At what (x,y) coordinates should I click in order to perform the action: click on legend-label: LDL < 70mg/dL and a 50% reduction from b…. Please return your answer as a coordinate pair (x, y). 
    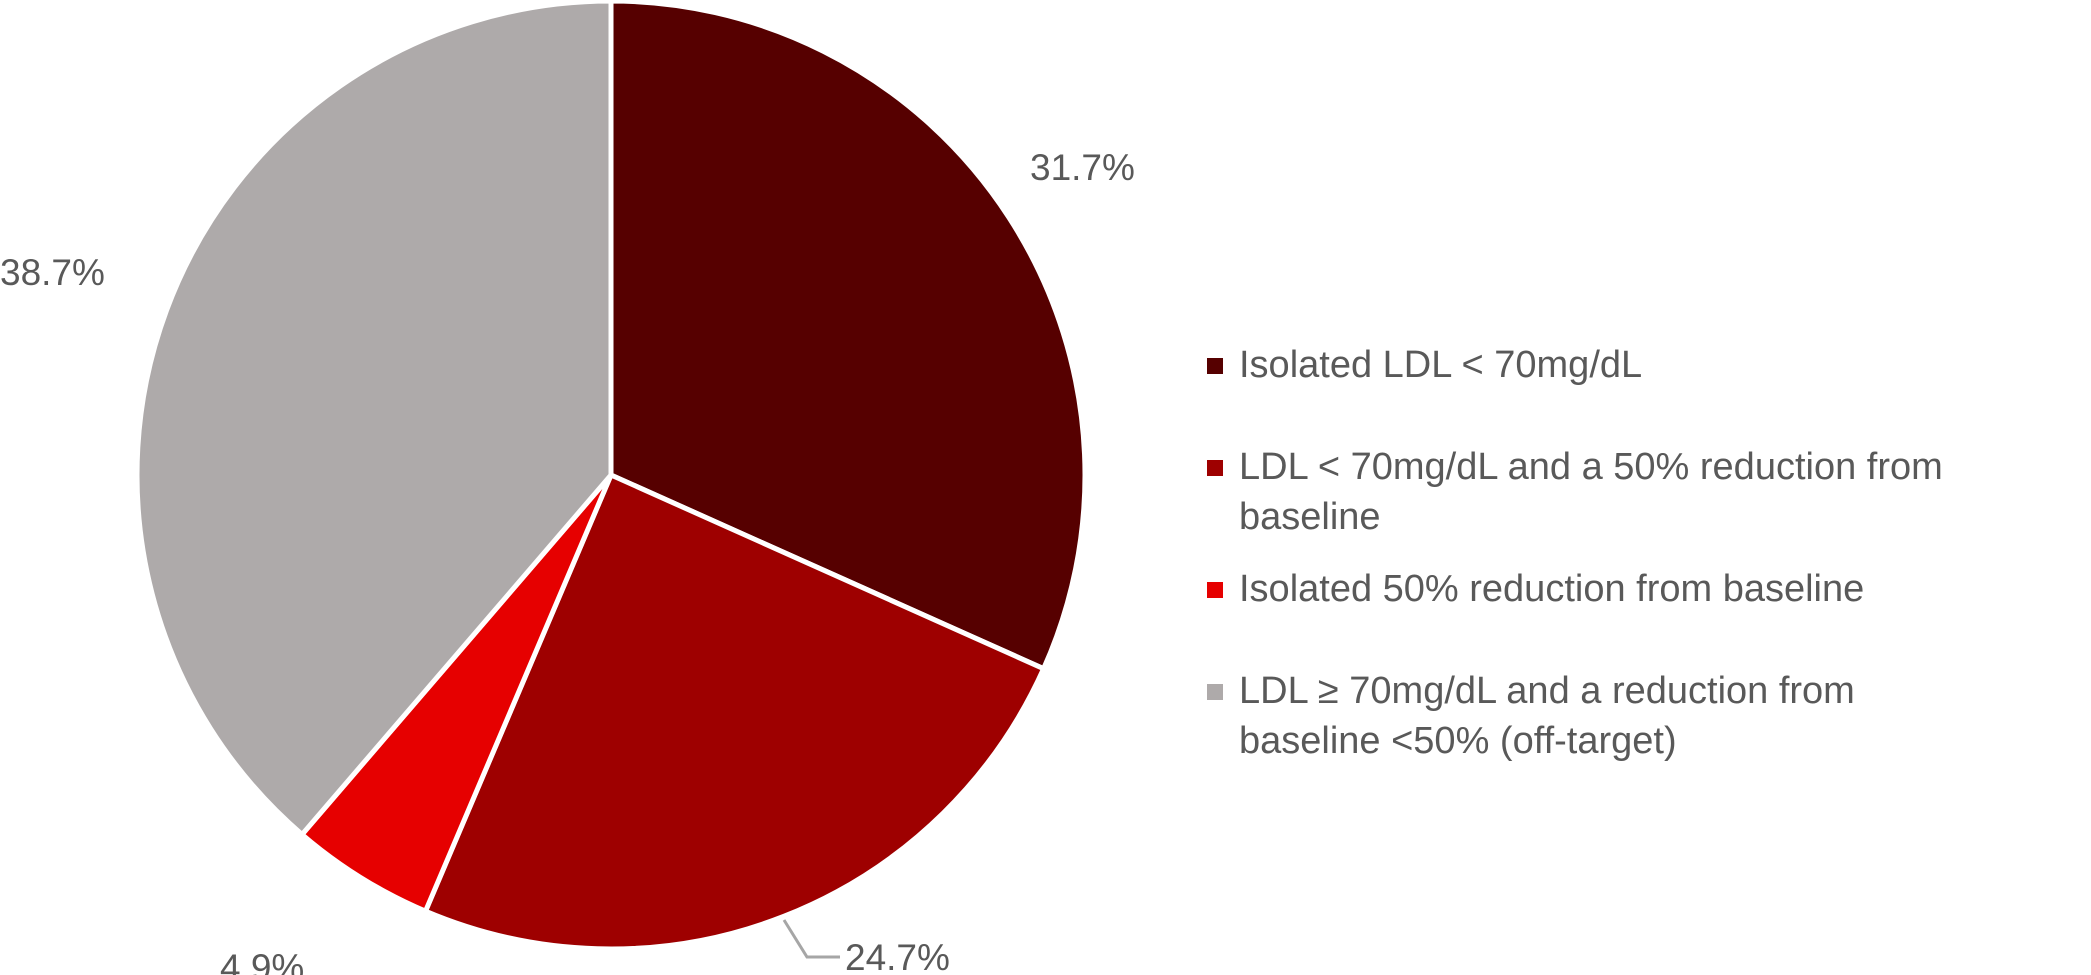
    Looking at the image, I should click on (1591, 492).